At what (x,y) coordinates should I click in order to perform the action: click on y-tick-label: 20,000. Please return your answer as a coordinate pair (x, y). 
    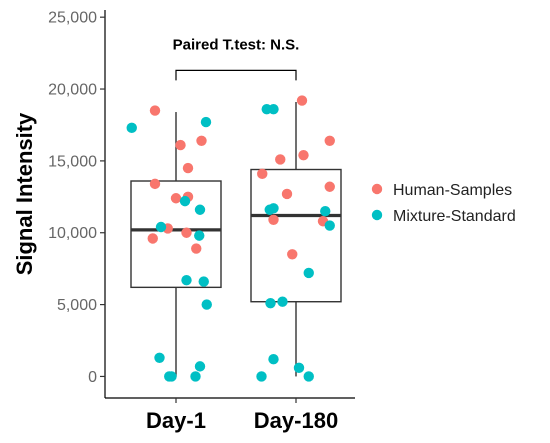
    Looking at the image, I should click on (72, 90).